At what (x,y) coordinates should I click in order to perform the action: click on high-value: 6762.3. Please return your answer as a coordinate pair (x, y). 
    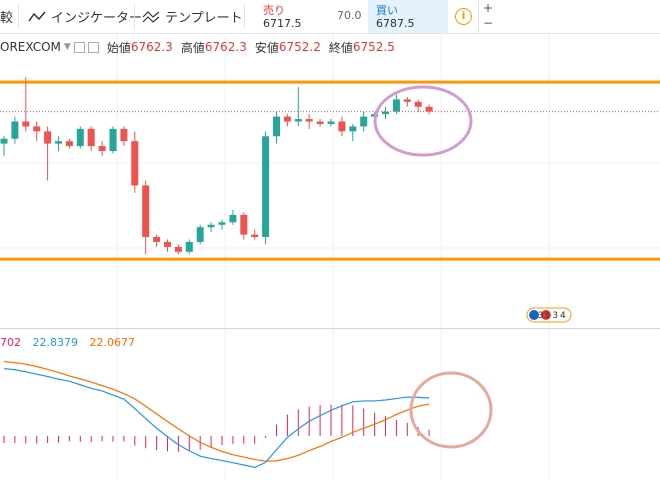
    Looking at the image, I should click on (225, 47).